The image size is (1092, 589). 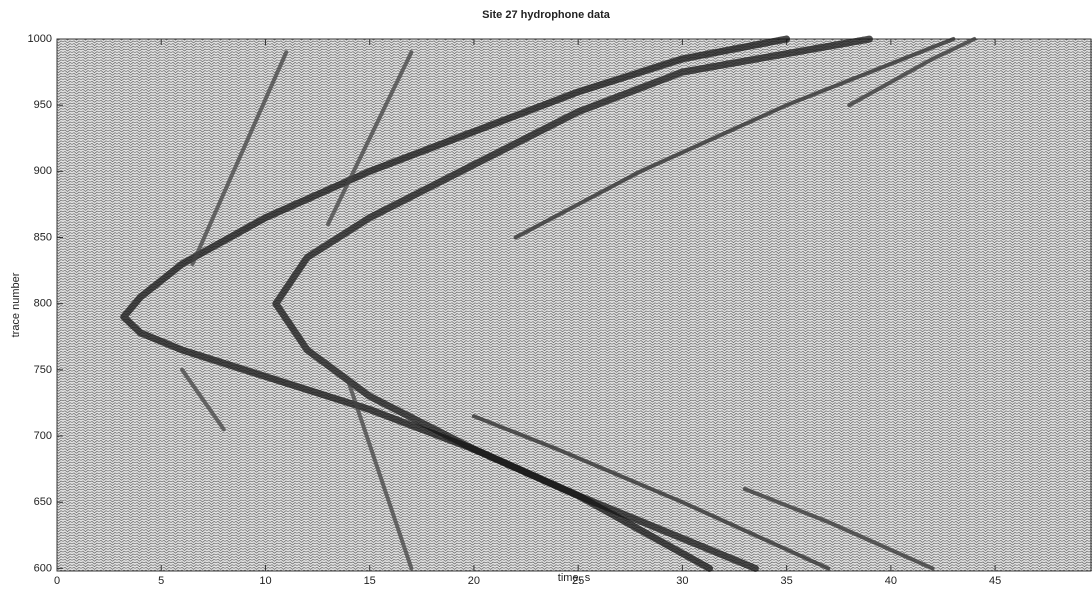 I want to click on y-tick-label: 650, so click(x=43, y=502).